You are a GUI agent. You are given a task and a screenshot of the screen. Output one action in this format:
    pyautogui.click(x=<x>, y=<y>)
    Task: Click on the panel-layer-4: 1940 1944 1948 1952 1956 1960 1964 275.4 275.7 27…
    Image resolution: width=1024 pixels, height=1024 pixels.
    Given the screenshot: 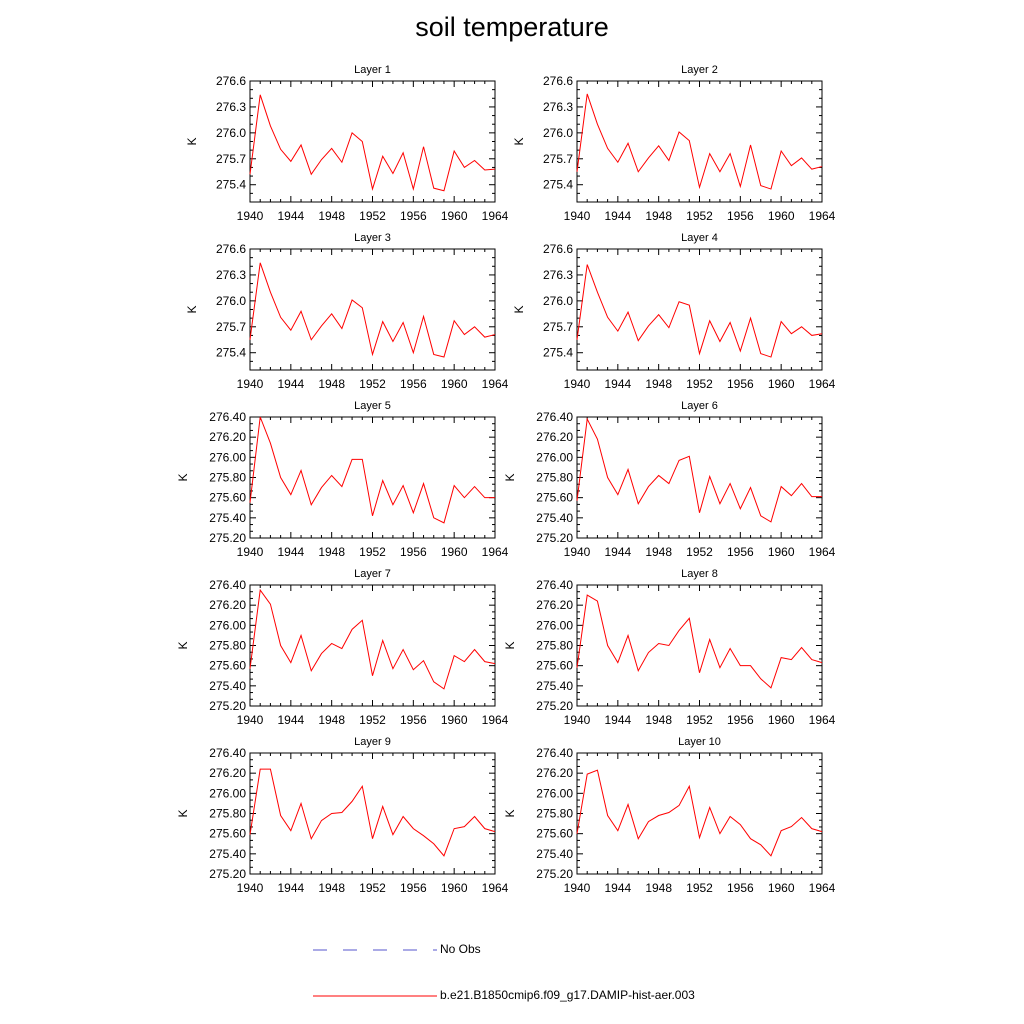 What is the action you would take?
    pyautogui.click(x=674, y=311)
    